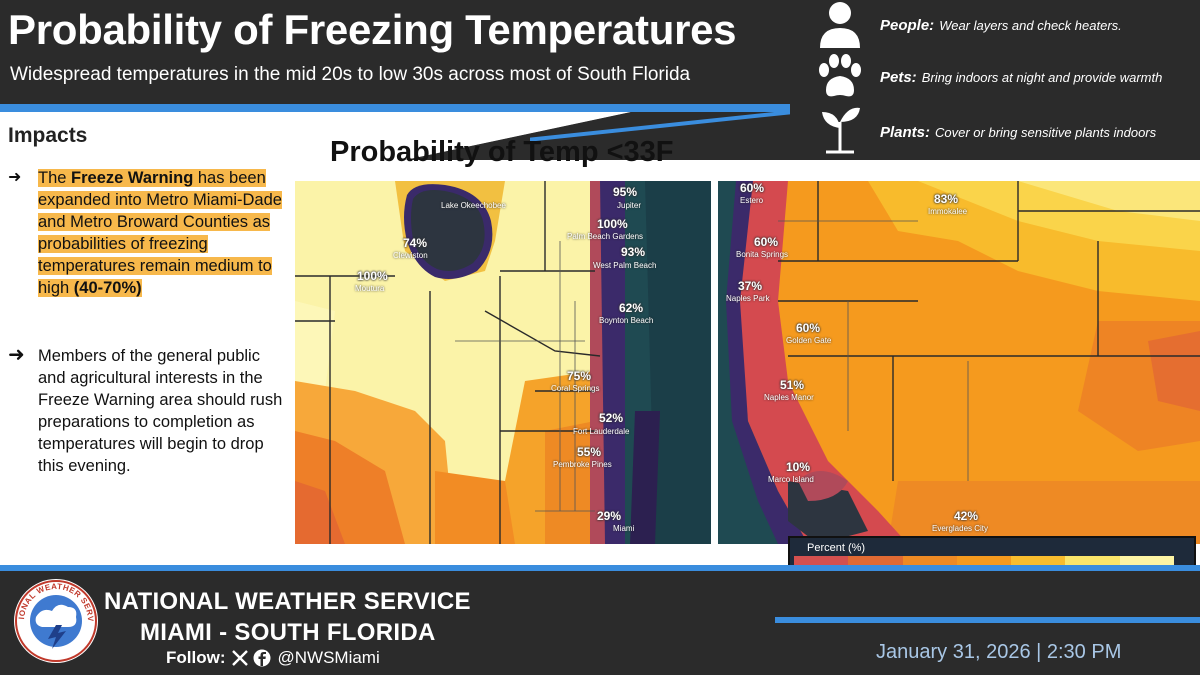 The image size is (1200, 675). I want to click on map-place-naples-park: Naples Park, so click(748, 298).